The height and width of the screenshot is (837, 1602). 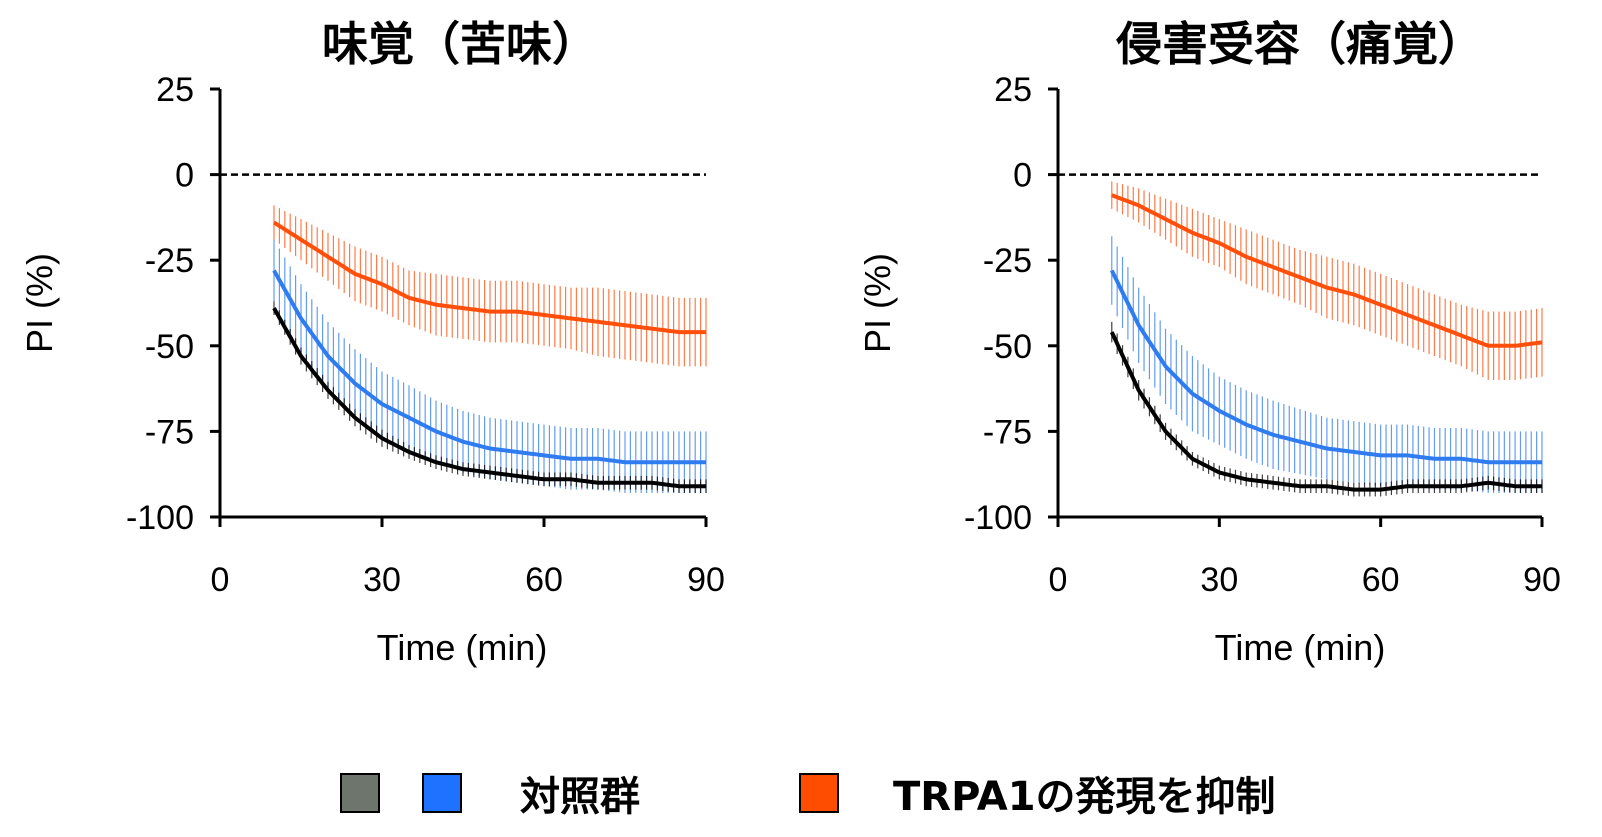 I want to click on legend: 対照群 TRPA1の発現を抑制, so click(x=808, y=796).